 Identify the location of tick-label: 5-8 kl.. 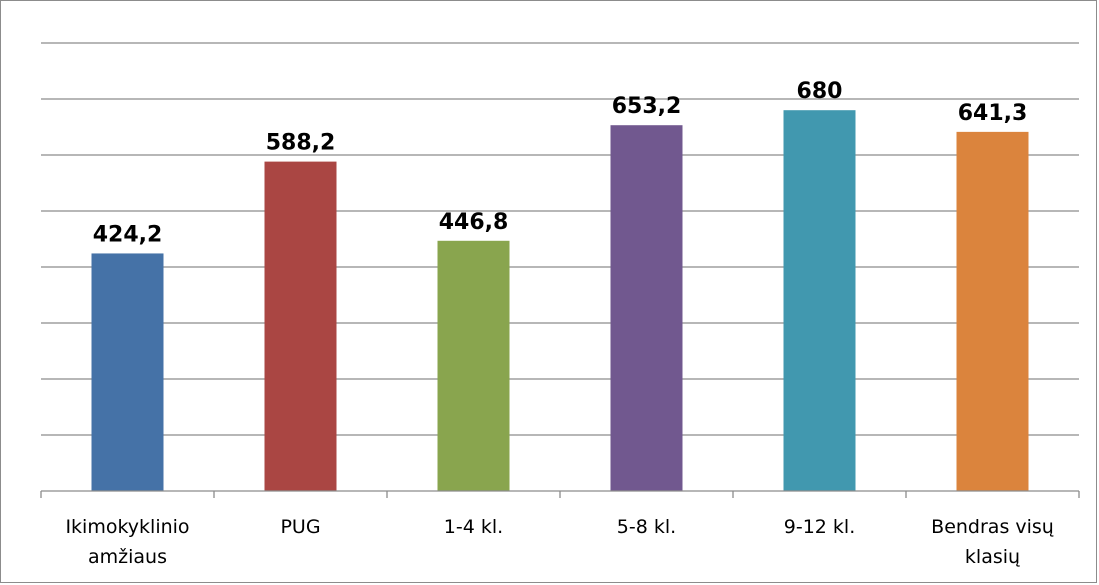
(646, 527).